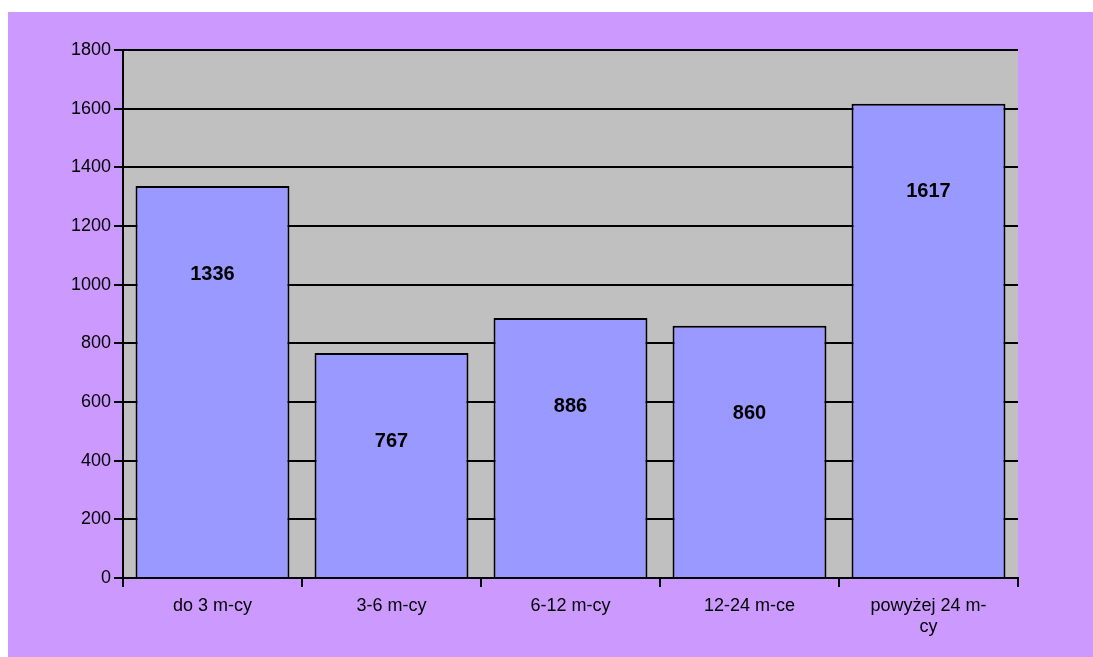 This screenshot has width=1093, height=657. Describe the element at coordinates (95, 342) in the screenshot. I see `y-tick-label: 800` at that location.